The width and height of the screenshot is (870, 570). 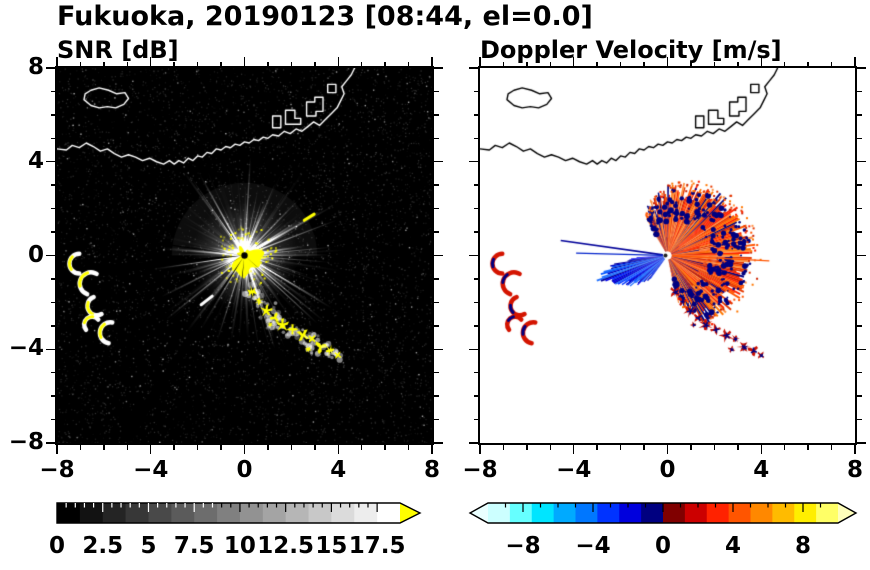 What do you see at coordinates (35, 160) in the screenshot?
I see `snr-y-axis-label: 4` at bounding box center [35, 160].